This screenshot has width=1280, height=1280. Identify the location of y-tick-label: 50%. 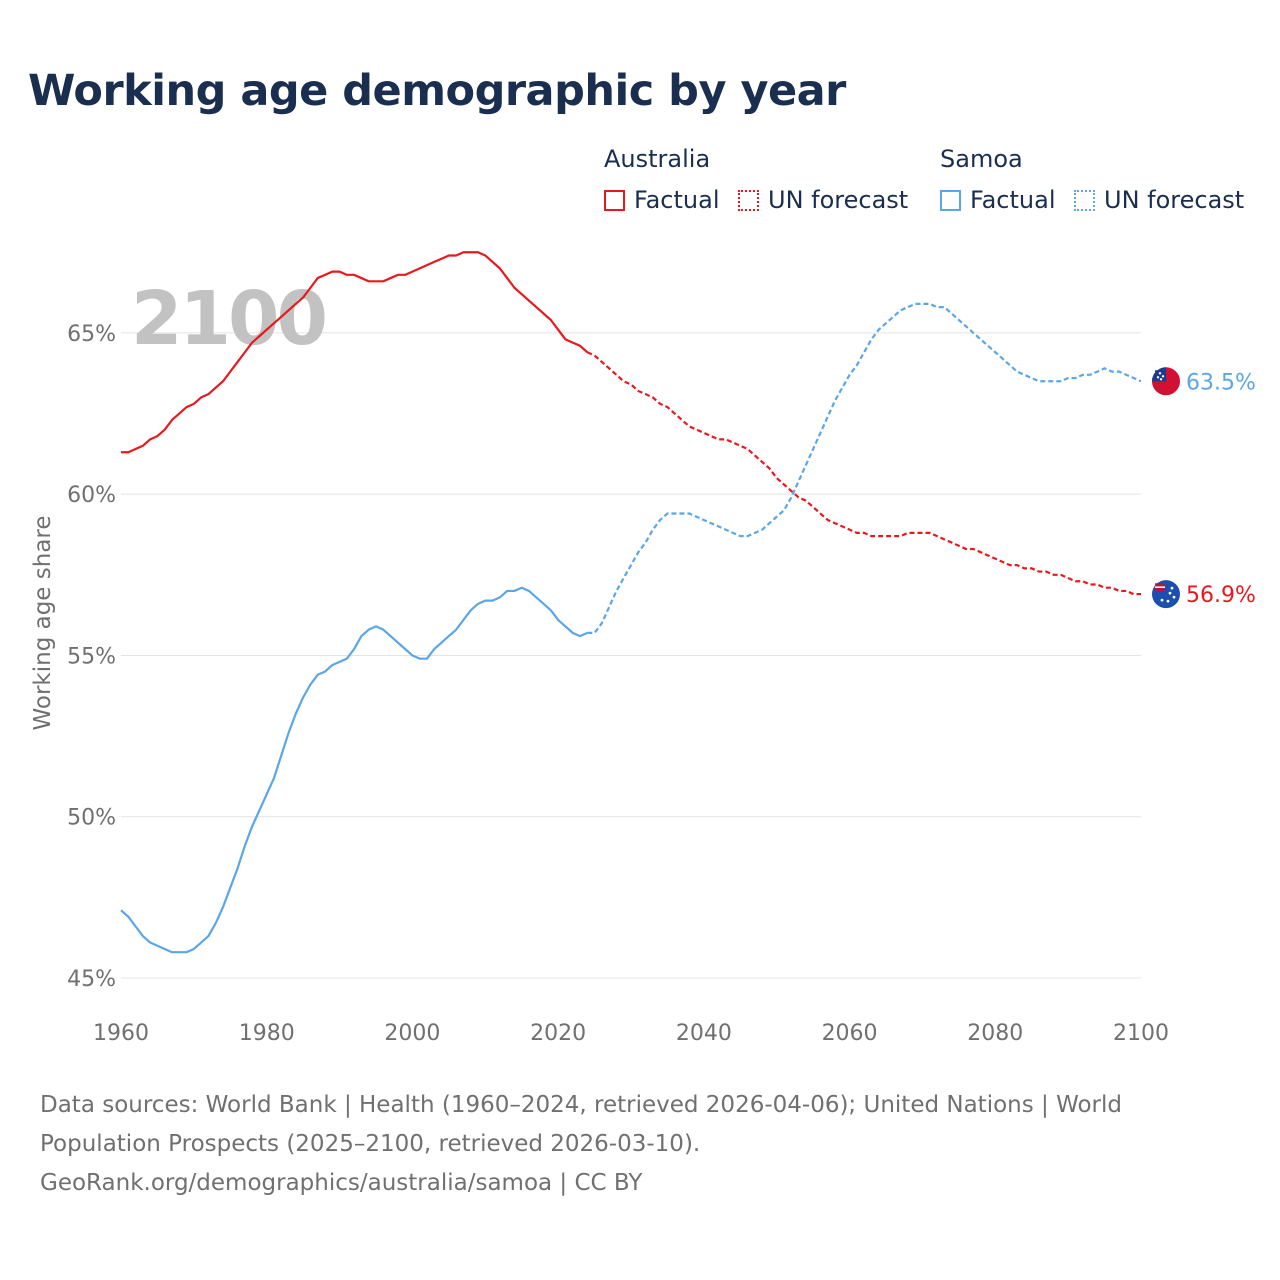
(91, 818).